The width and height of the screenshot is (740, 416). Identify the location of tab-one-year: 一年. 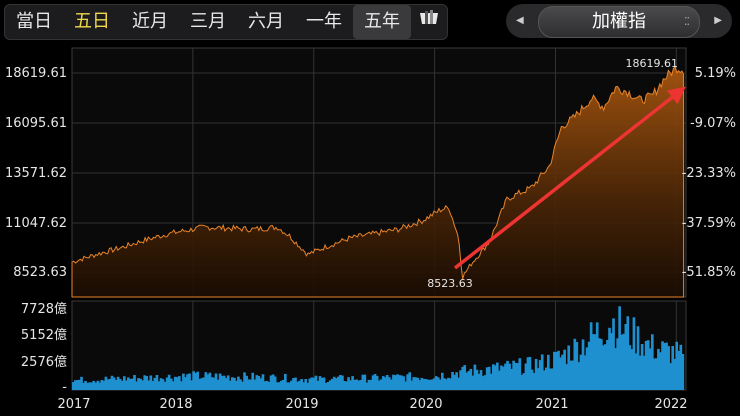
(324, 21).